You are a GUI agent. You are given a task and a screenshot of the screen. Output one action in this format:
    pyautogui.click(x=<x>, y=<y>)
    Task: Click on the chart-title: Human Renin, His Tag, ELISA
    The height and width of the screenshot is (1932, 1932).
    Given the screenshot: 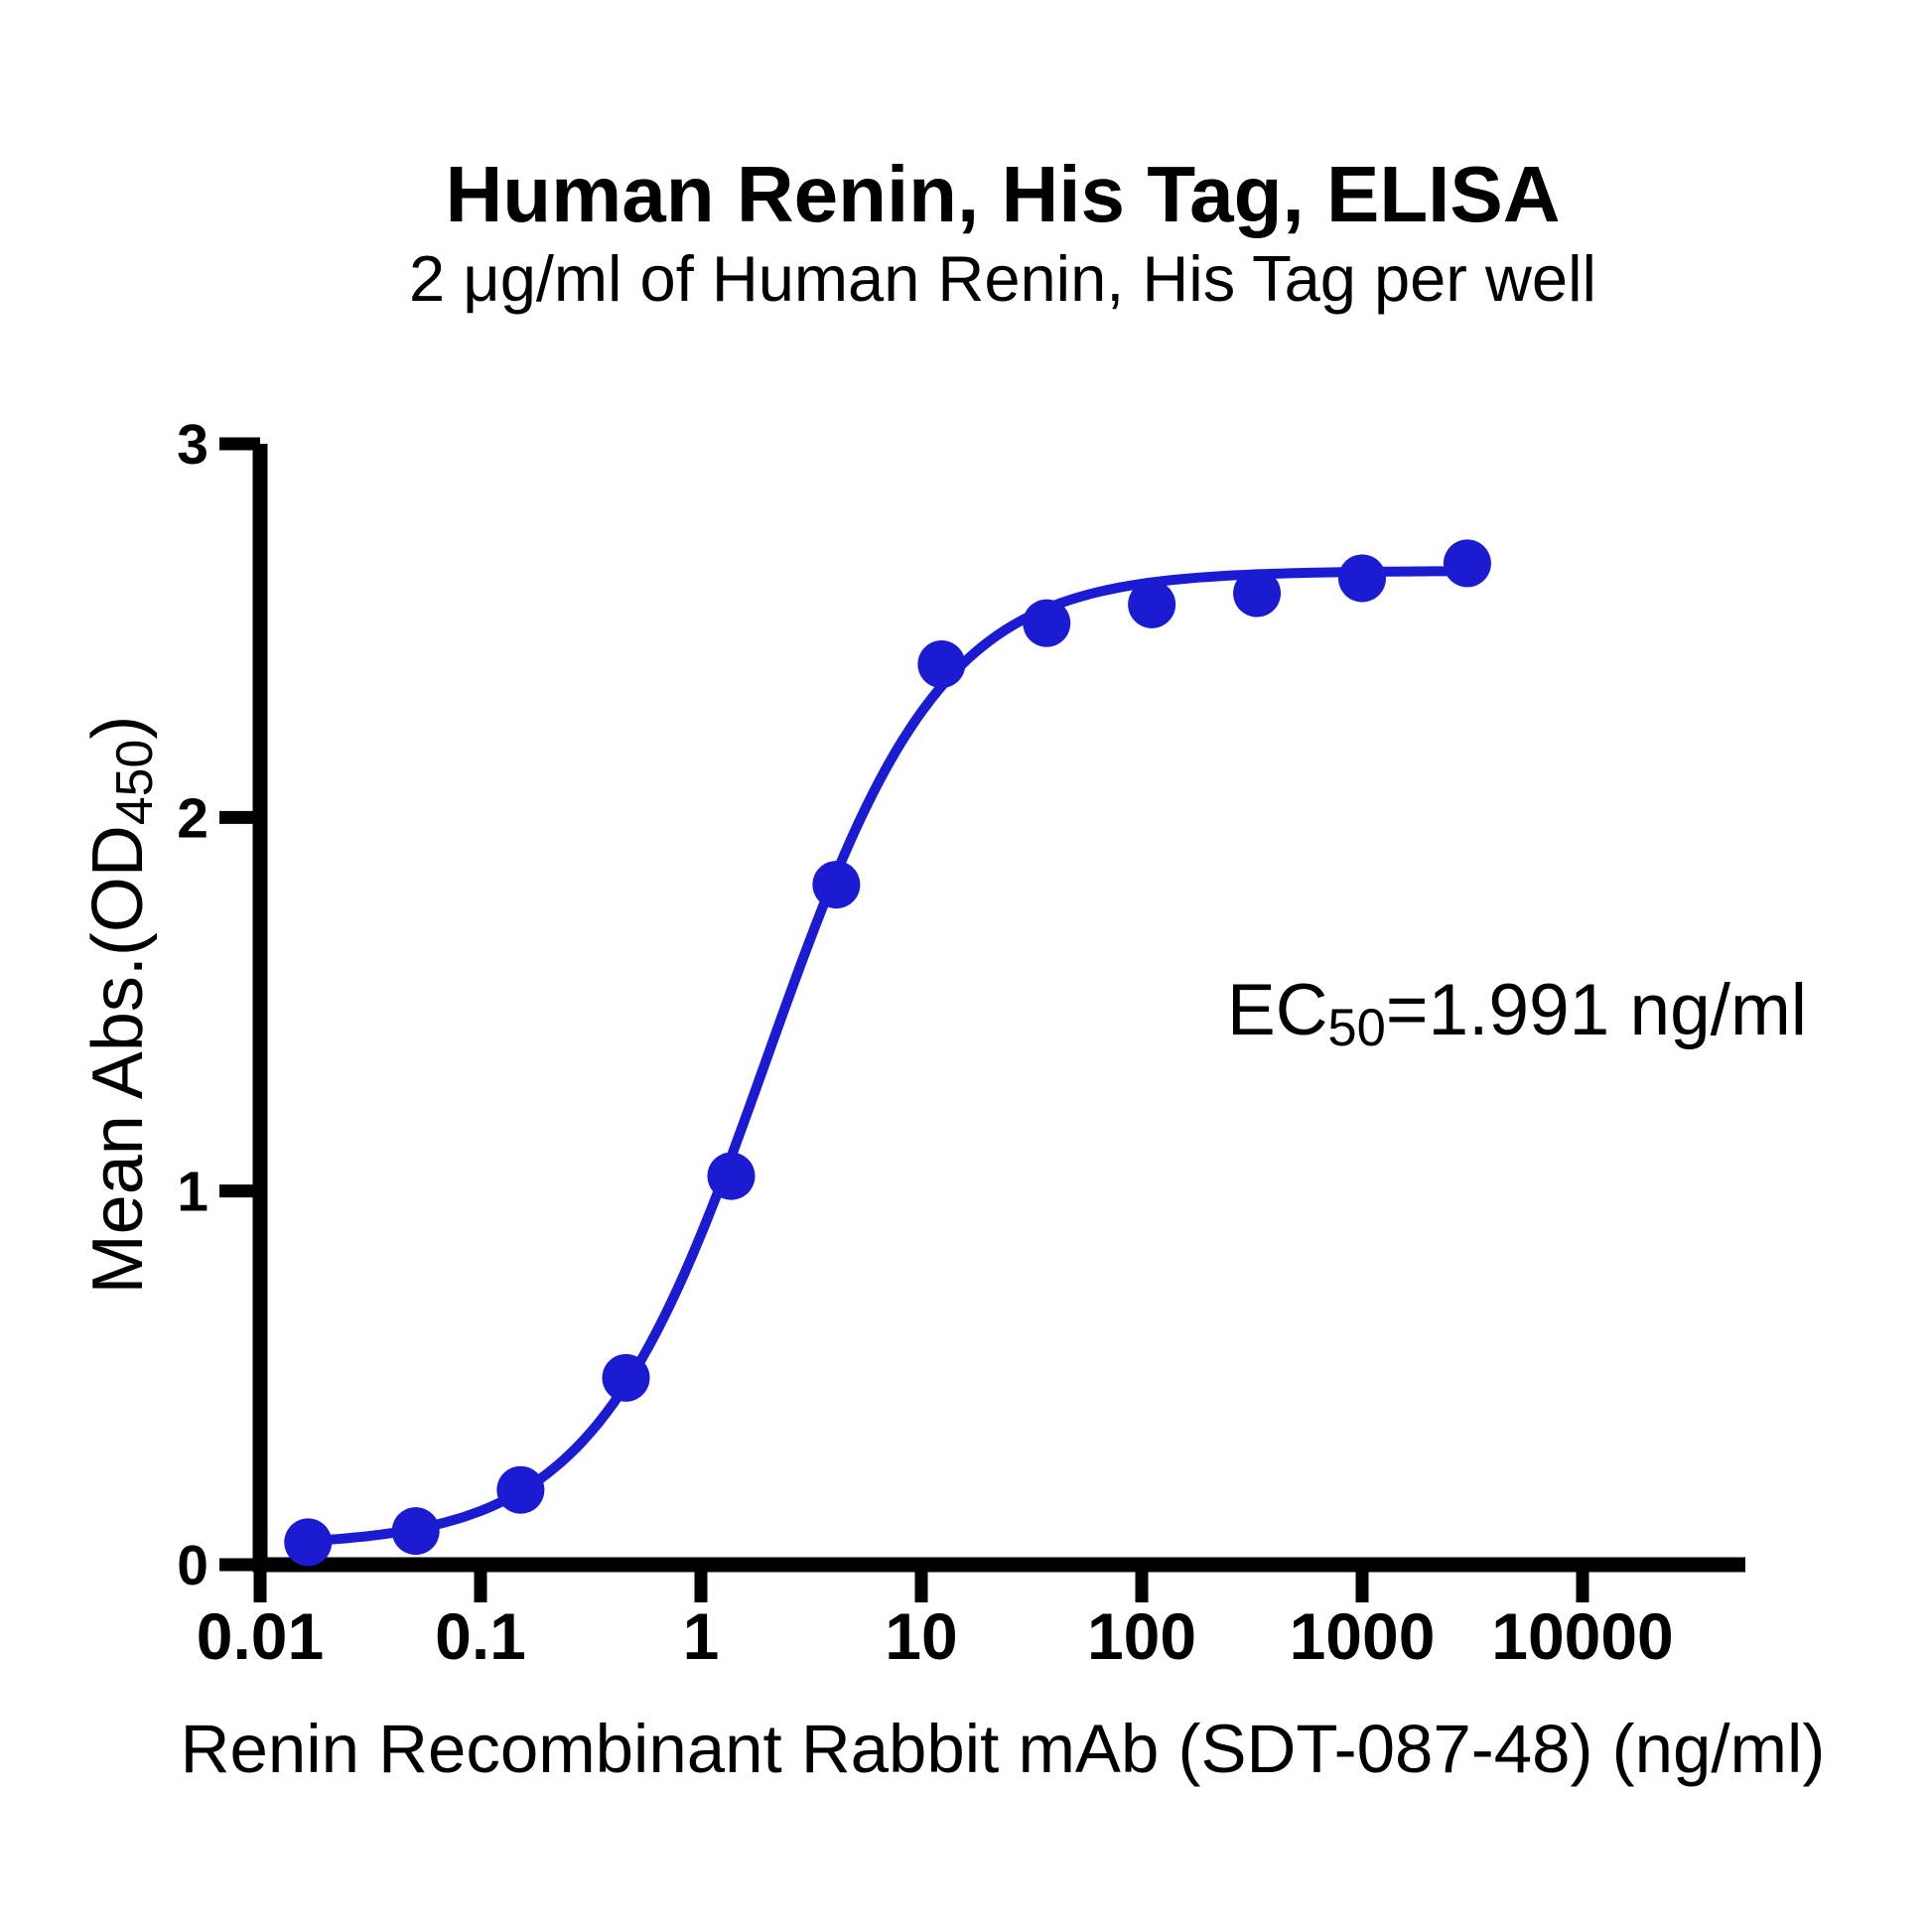 What is the action you would take?
    pyautogui.click(x=1003, y=194)
    